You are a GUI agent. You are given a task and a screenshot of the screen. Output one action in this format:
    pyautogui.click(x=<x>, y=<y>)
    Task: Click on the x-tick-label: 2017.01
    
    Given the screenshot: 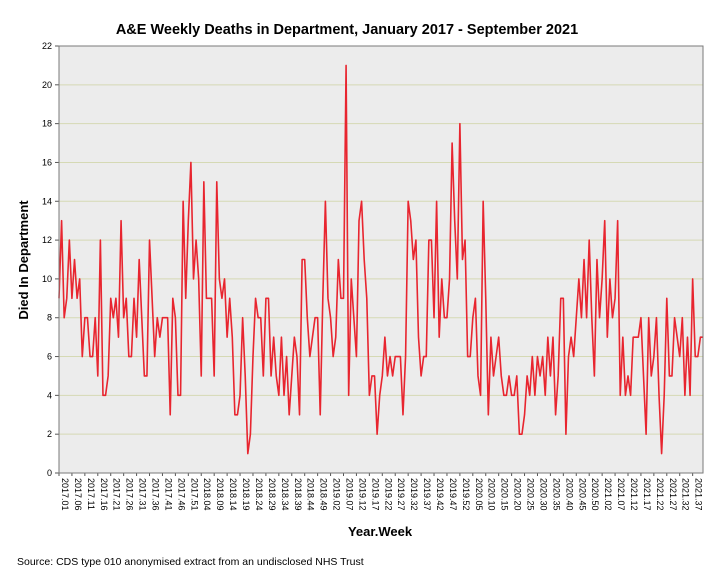 What is the action you would take?
    pyautogui.click(x=65, y=494)
    